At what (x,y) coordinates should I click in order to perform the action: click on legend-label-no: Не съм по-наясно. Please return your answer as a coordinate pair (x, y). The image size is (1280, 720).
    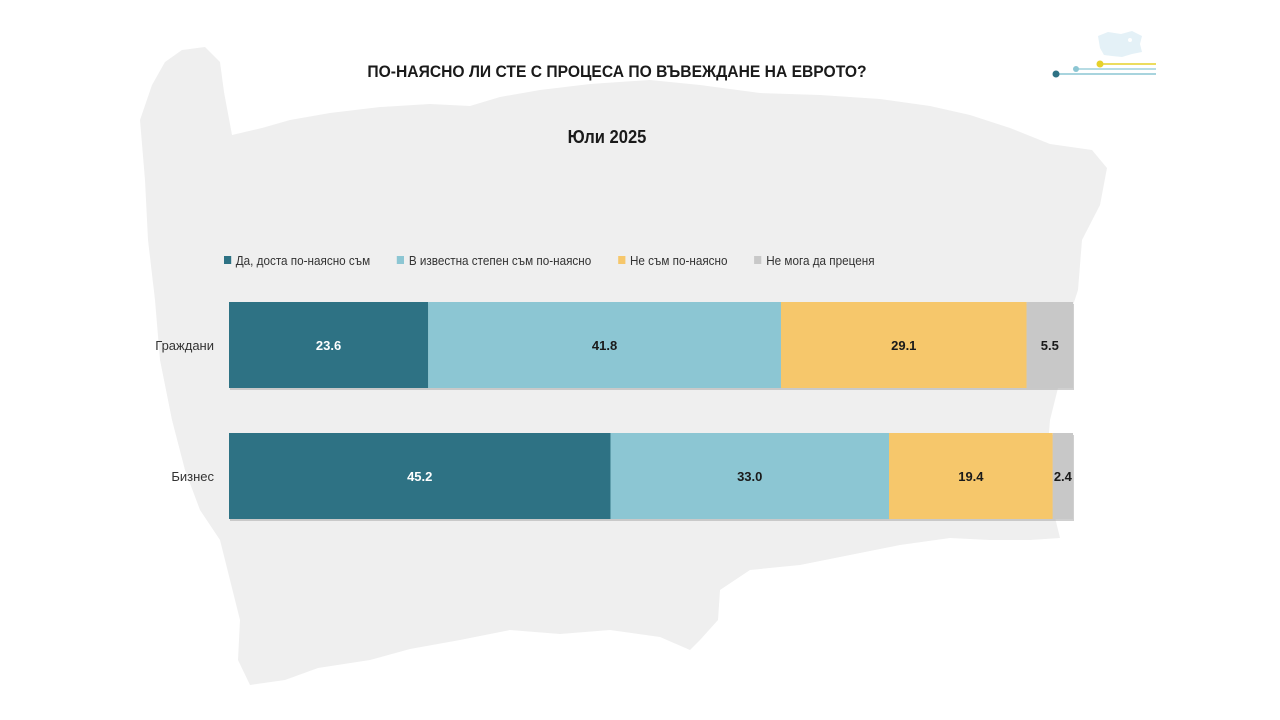
    Looking at the image, I should click on (678, 260).